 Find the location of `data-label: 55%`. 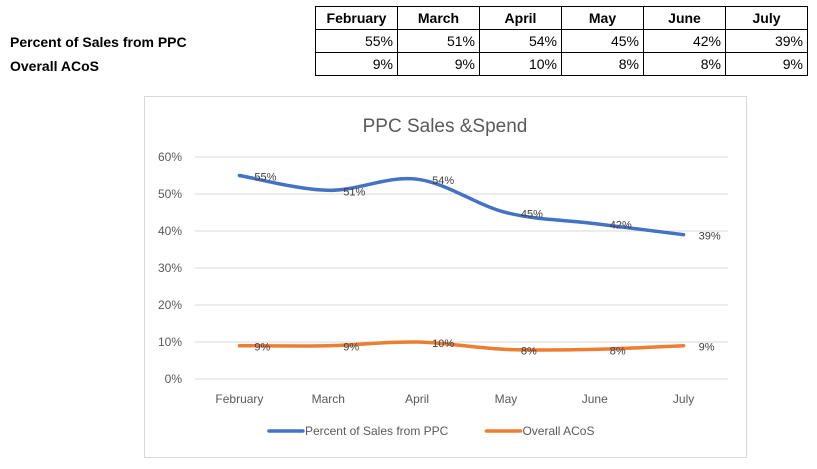

data-label: 55% is located at coordinates (265, 178).